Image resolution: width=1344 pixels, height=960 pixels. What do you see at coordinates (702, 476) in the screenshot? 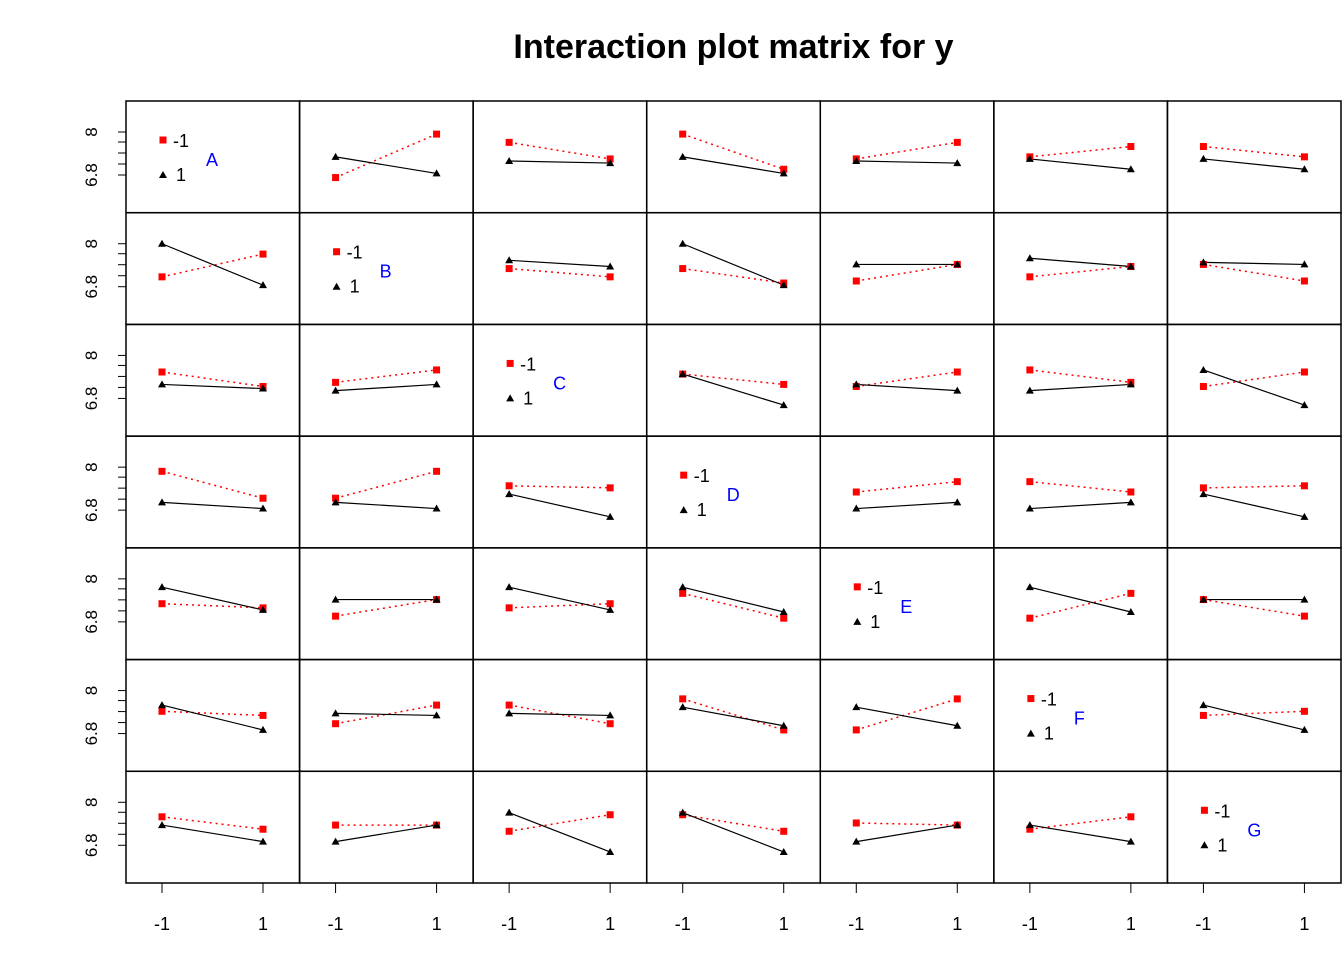
I see `legend-label-minus: -1` at bounding box center [702, 476].